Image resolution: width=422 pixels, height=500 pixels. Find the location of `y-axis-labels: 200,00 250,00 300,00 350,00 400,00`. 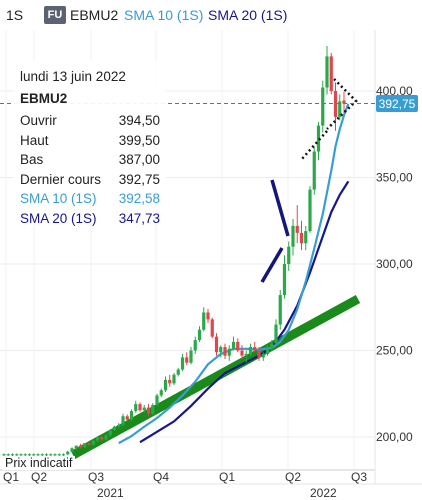

y-axis-labels: 200,00 250,00 300,00 350,00 400,00 is located at coordinates (394, 264).